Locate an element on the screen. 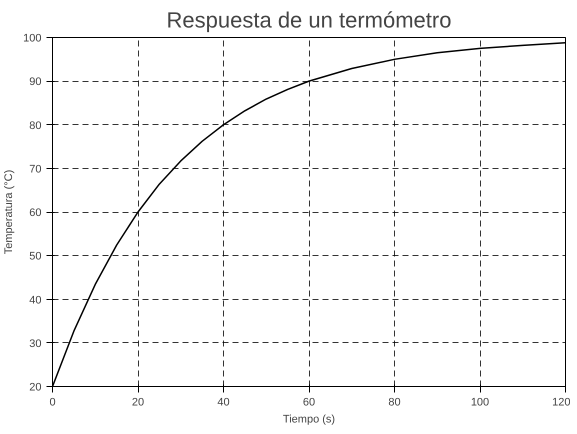 The image size is (577, 434). x-tick-label: 100 is located at coordinates (480, 402).